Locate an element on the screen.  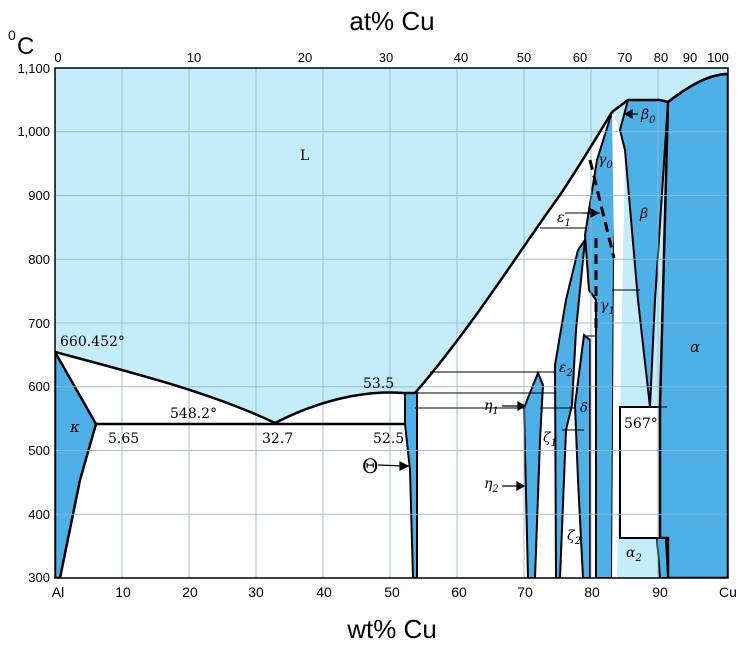
top-tick-70: 70 is located at coordinates (625, 57).